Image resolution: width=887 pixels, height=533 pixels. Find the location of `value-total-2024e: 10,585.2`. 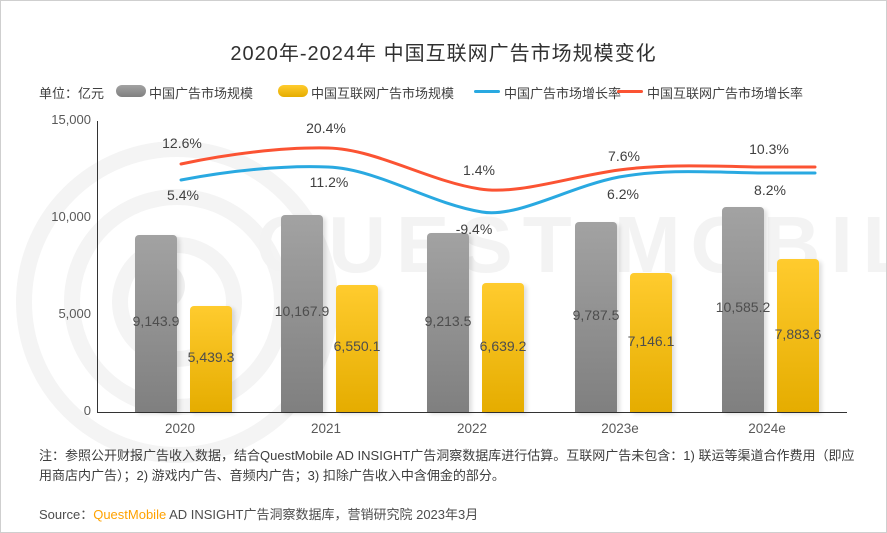

value-total-2024e: 10,585.2 is located at coordinates (743, 307).